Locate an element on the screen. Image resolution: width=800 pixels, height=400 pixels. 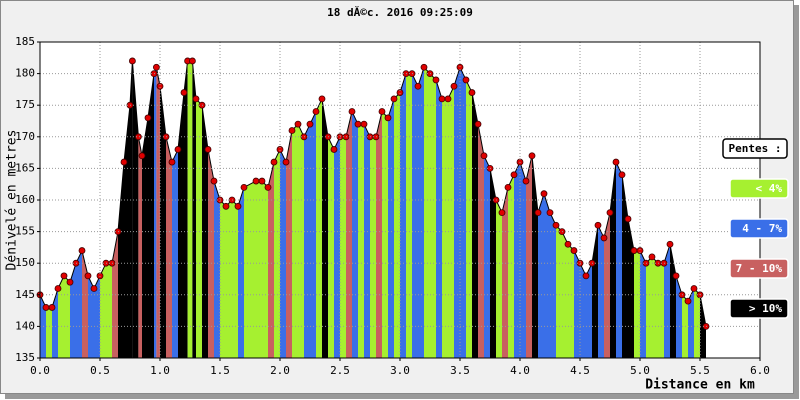
x-tick-label: 2.5 is located at coordinates (340, 370).